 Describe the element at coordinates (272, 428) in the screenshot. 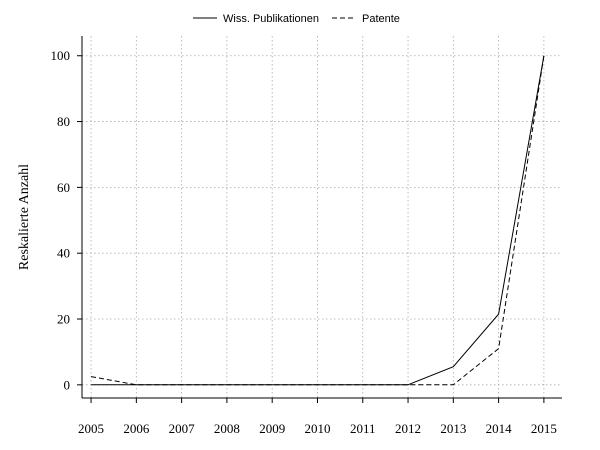

I see `x-tick-label: 2009` at that location.